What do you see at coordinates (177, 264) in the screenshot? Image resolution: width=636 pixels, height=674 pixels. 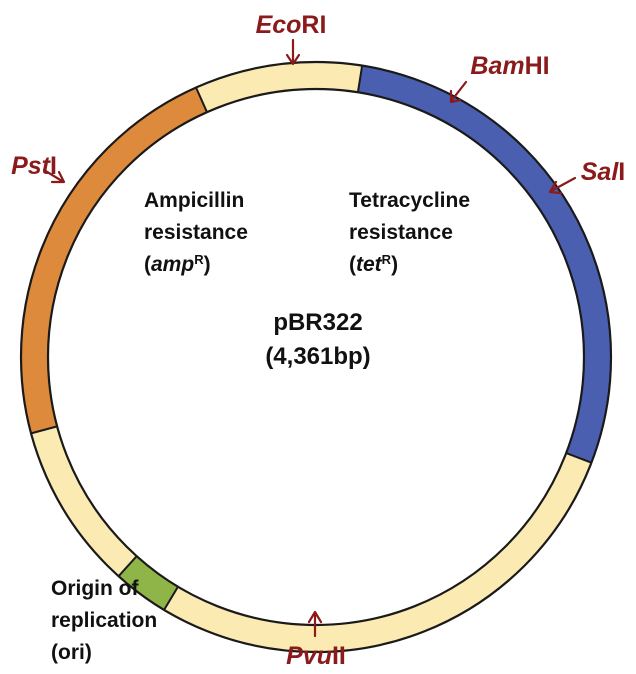 I see `amp-gene-label: (ampR)` at bounding box center [177, 264].